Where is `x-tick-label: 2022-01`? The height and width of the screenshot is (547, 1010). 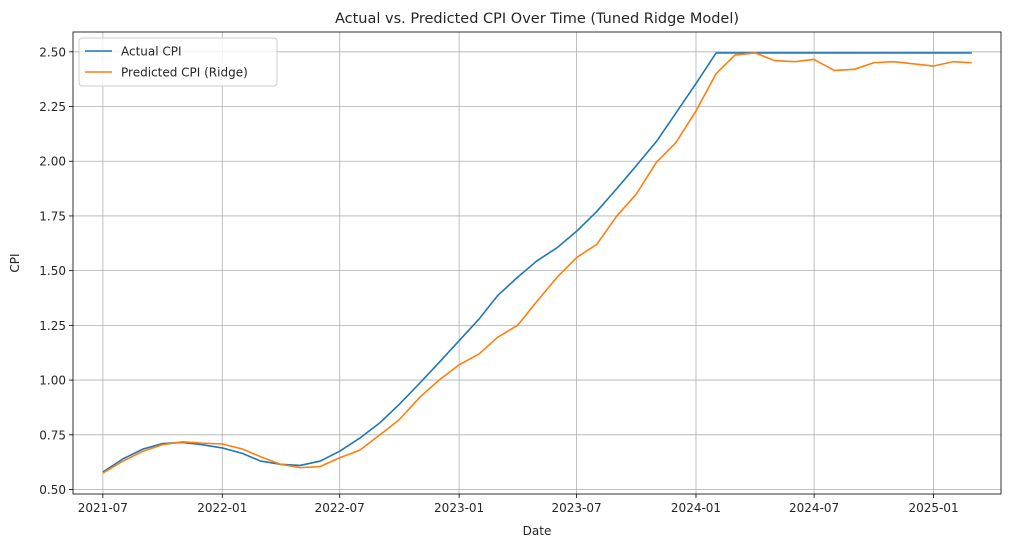
x-tick-label: 2022-01 is located at coordinates (222, 508).